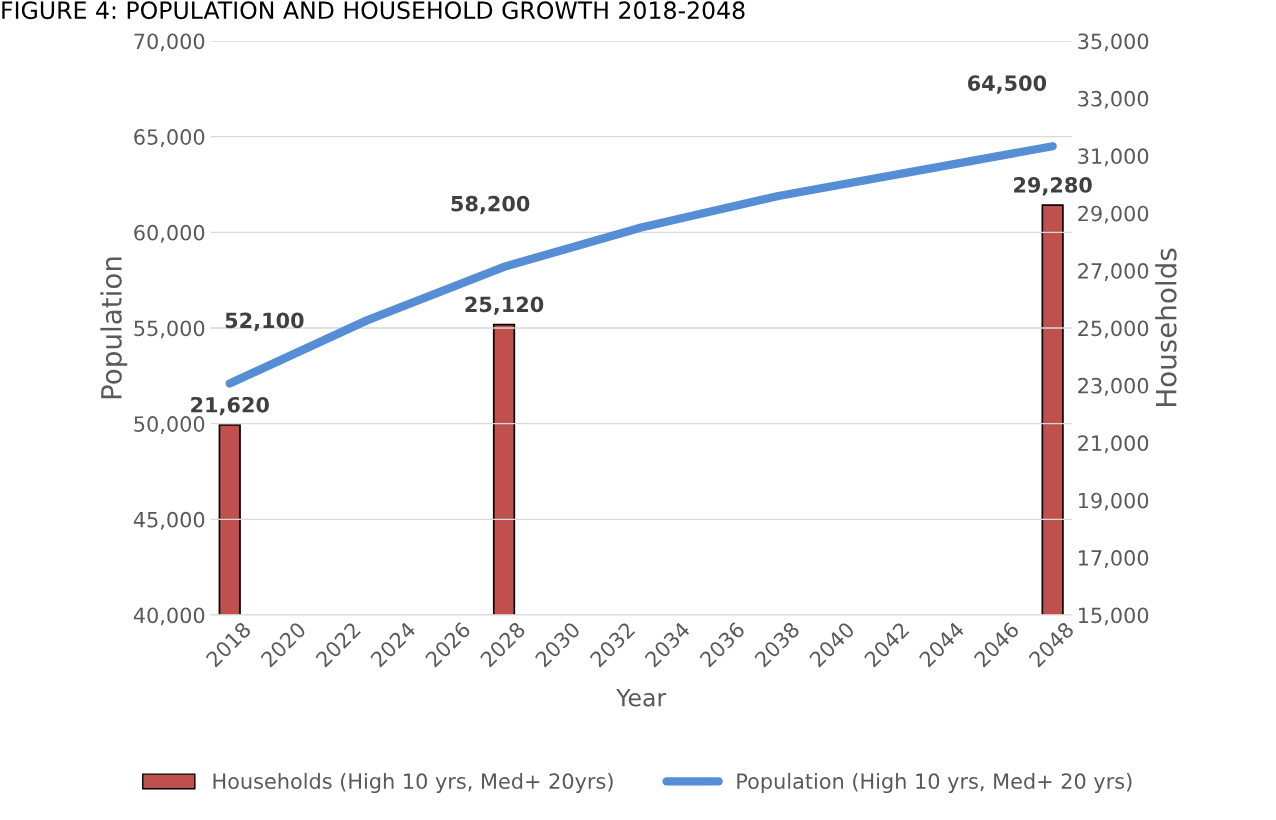  Describe the element at coordinates (1113, 272) in the screenshot. I see `y2-tick-label: 27,000` at that location.